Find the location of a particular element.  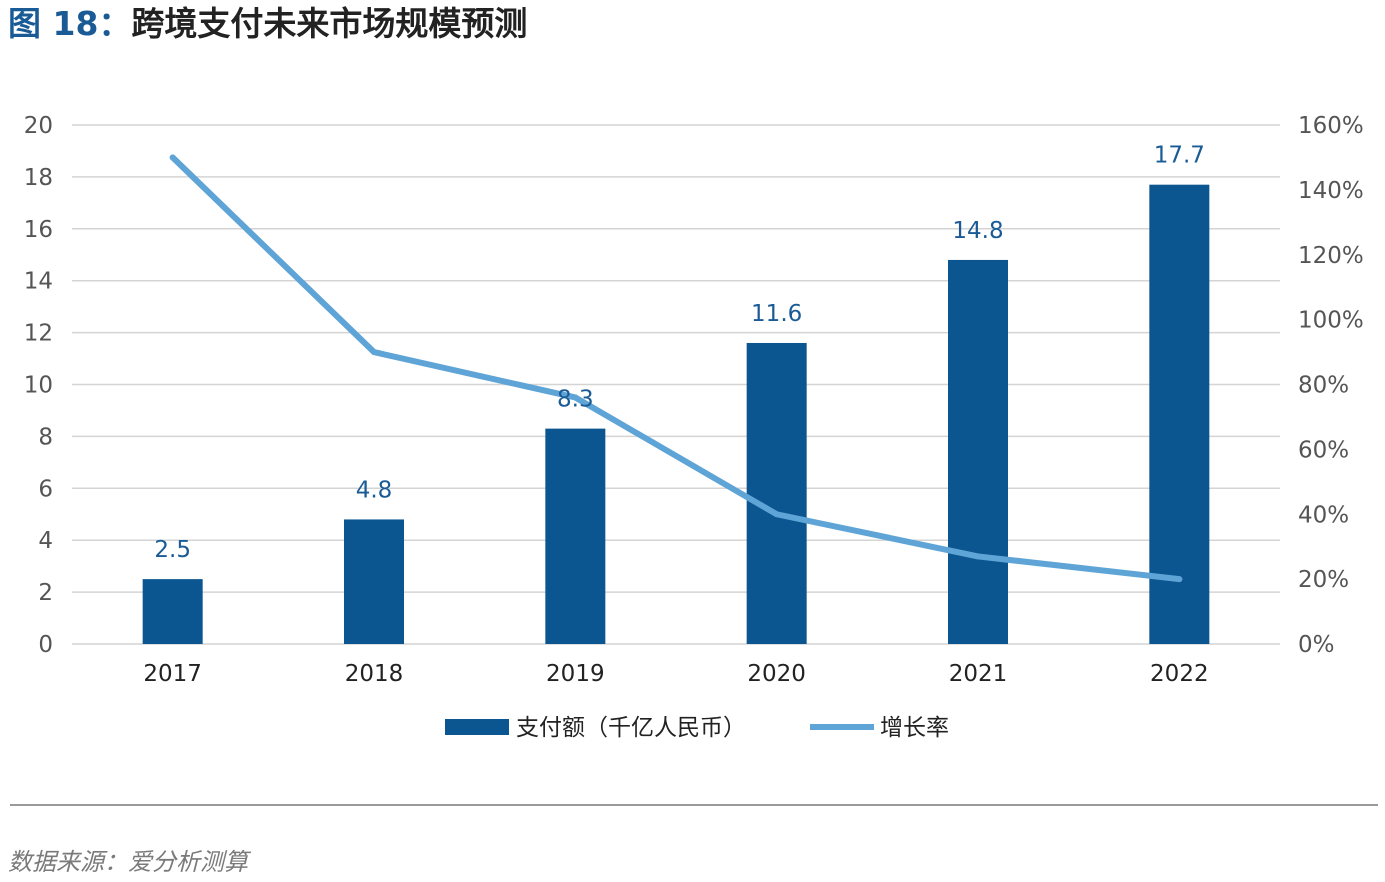

divider is located at coordinates (694, 805).